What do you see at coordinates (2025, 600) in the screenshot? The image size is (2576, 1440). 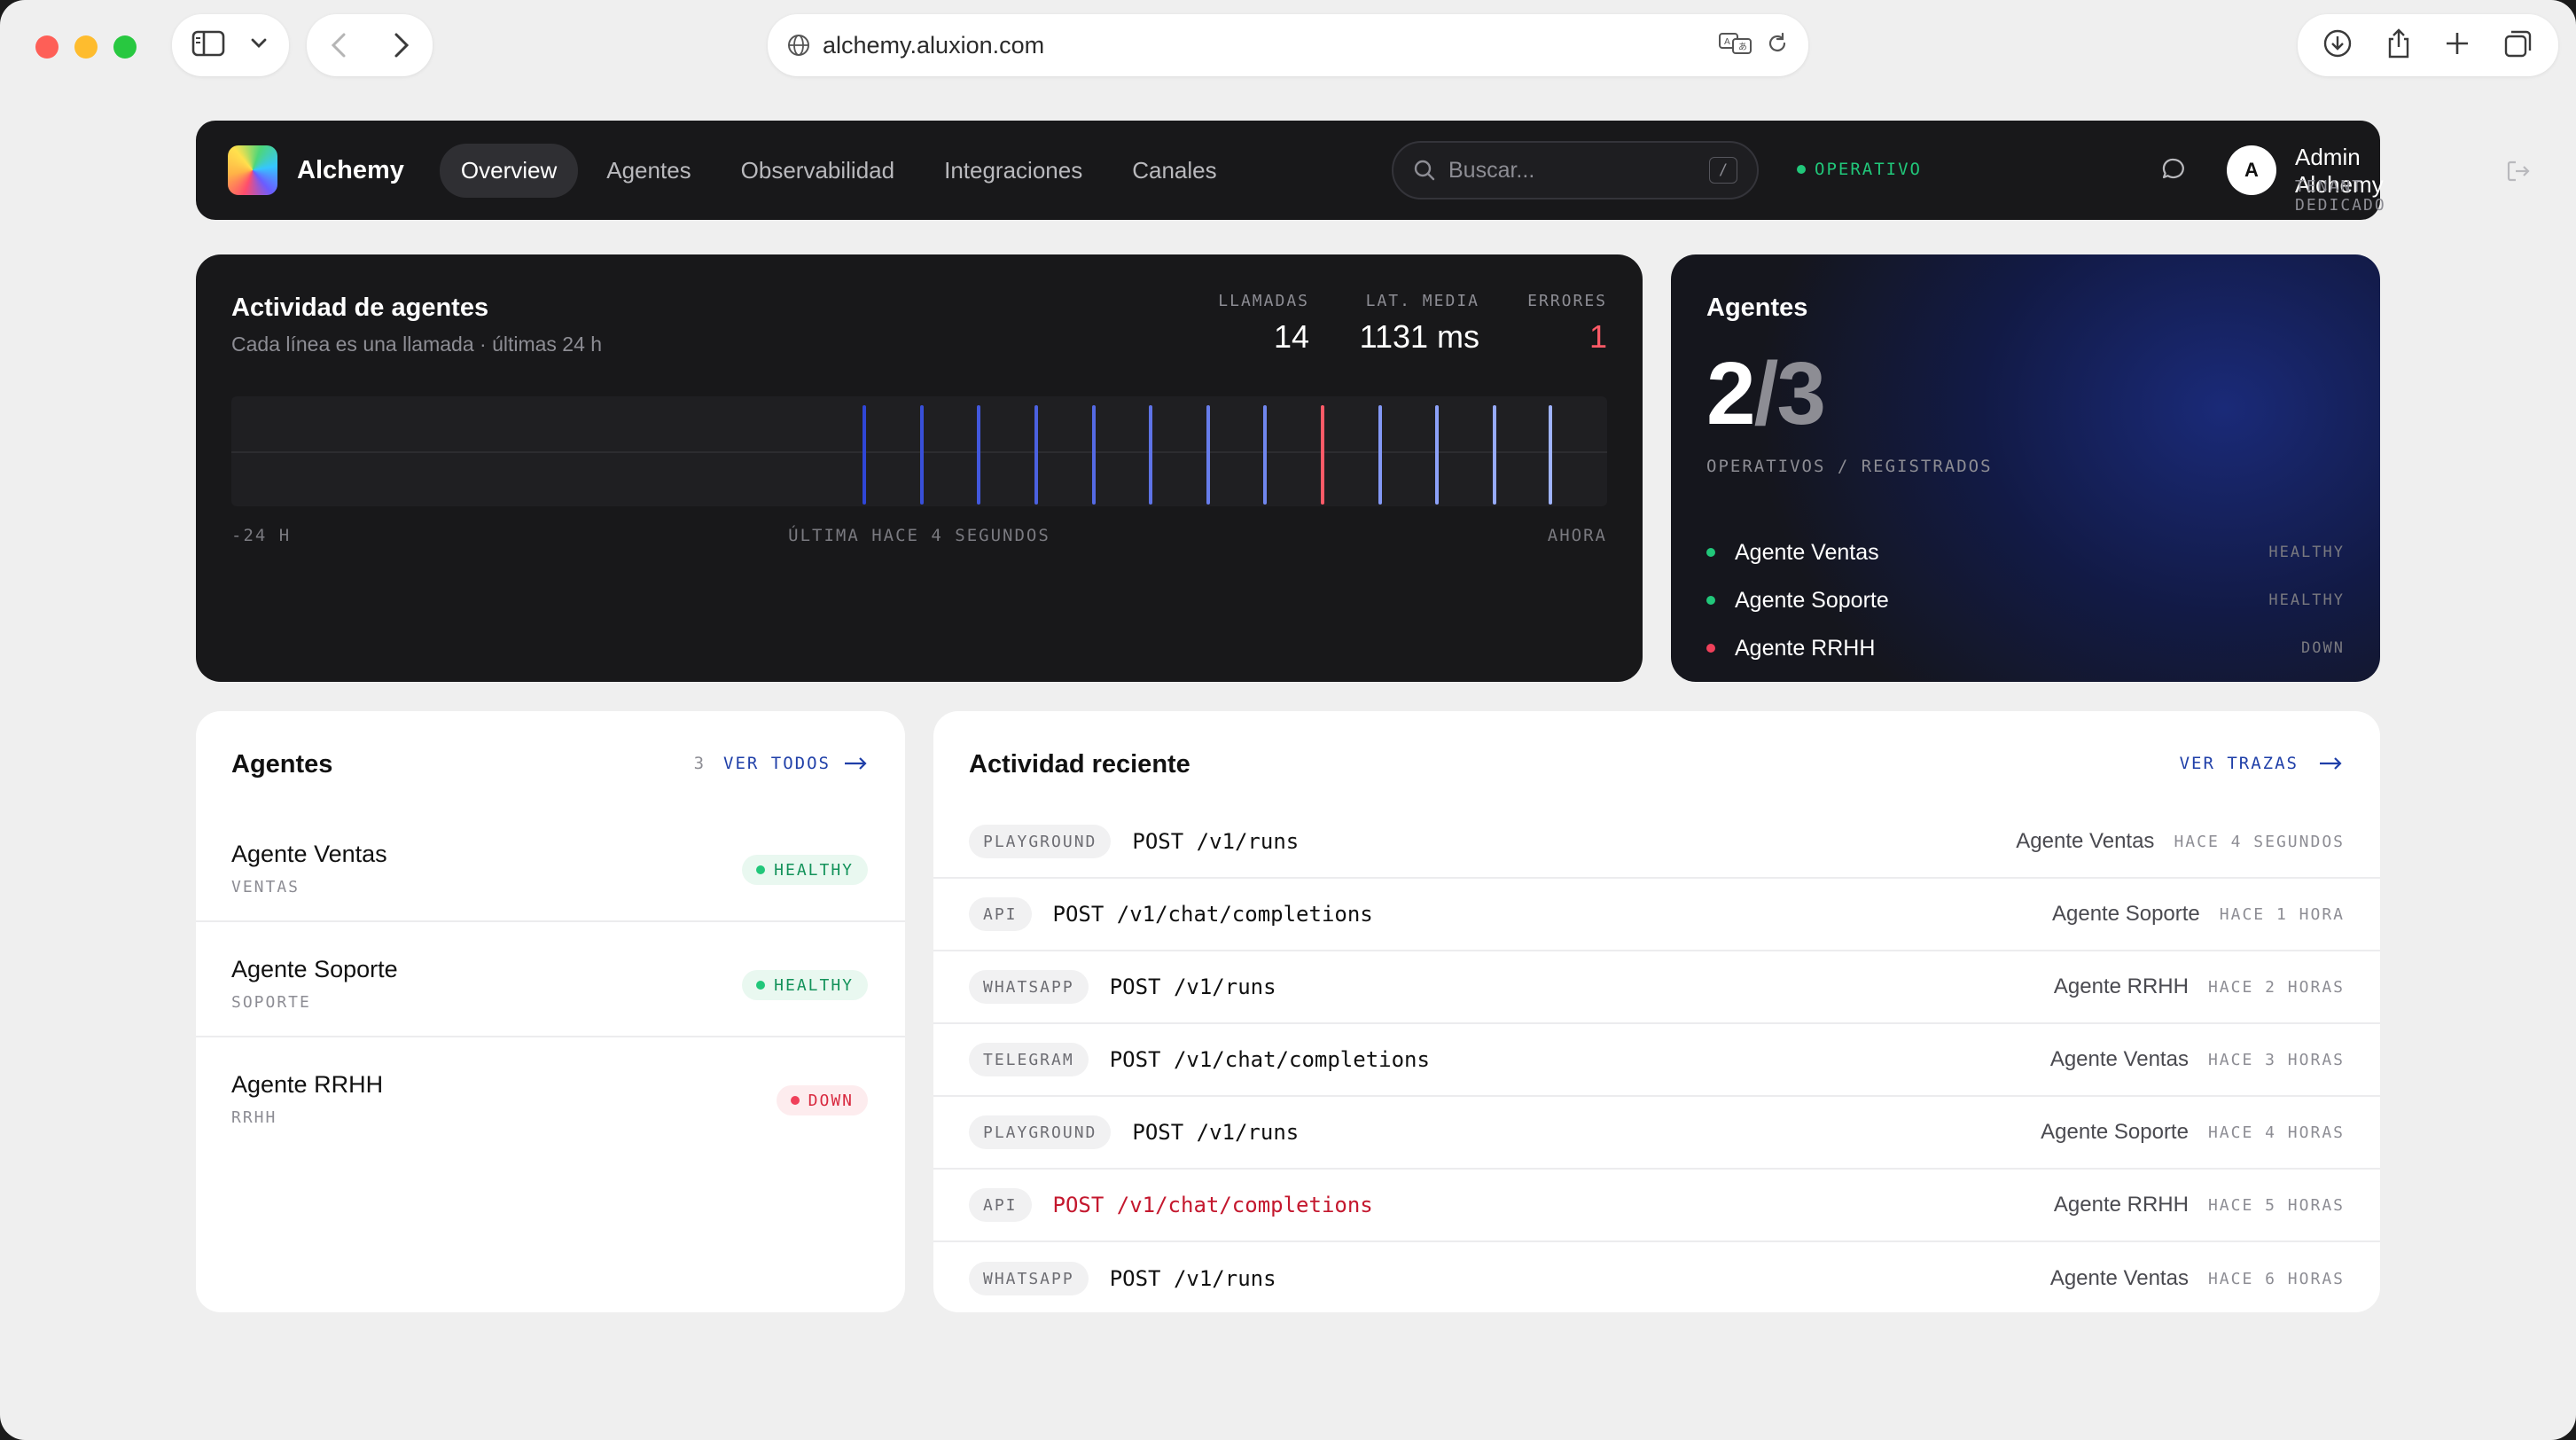 I see `summary-agent-row: Agente Soporte HEALTHY` at bounding box center [2025, 600].